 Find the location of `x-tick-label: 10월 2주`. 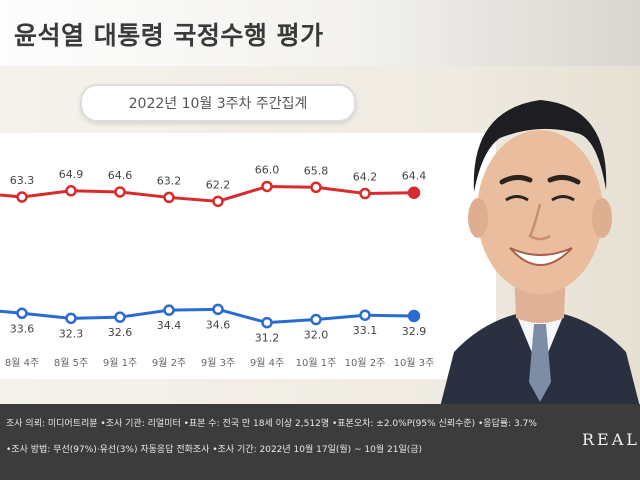

x-tick-label: 10월 2주 is located at coordinates (365, 363).